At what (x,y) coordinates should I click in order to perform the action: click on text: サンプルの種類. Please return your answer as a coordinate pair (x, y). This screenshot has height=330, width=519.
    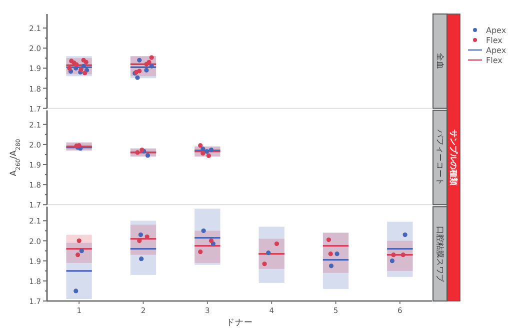
    Looking at the image, I should click on (453, 158).